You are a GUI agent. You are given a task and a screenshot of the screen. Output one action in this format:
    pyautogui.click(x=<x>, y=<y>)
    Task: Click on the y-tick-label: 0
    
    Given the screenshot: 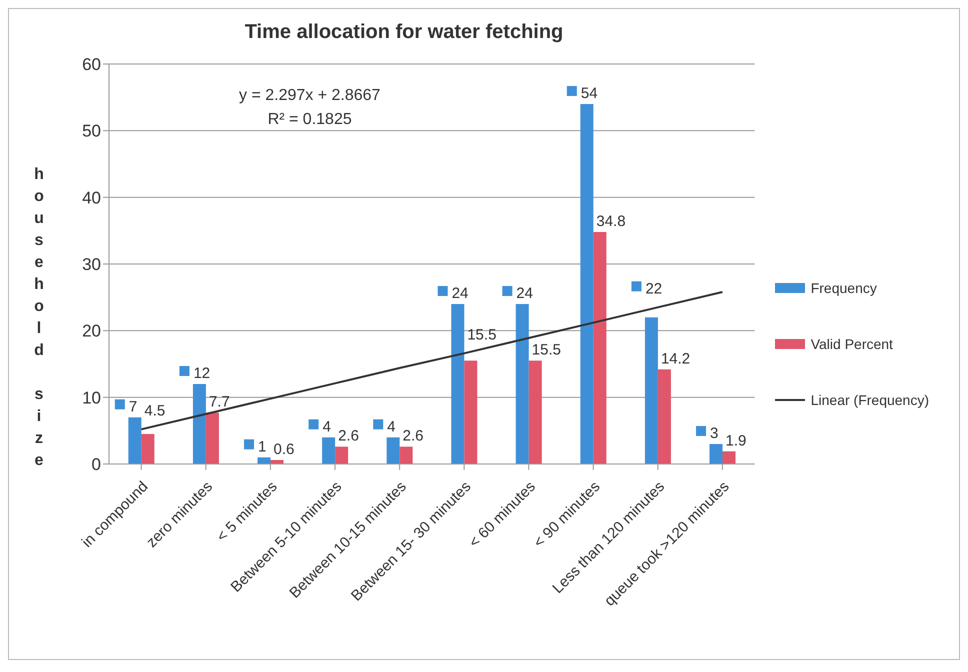 What is the action you would take?
    pyautogui.click(x=96, y=464)
    